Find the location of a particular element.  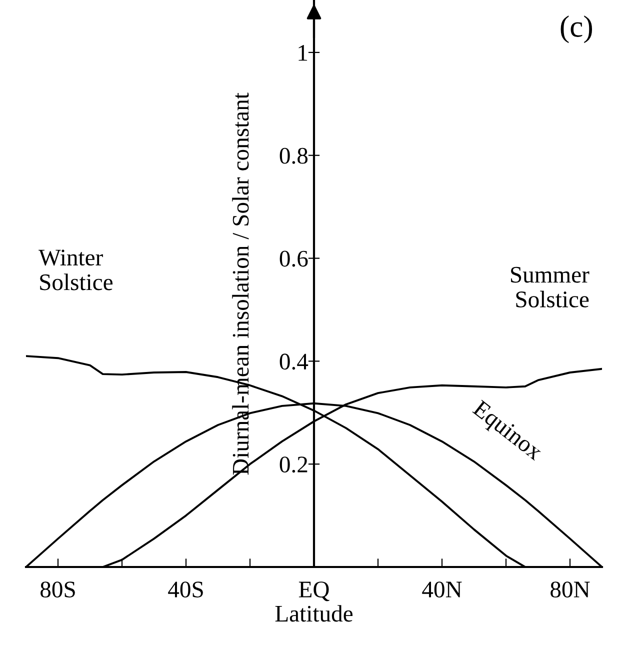

x-tick-label: 40S is located at coordinates (185, 590).